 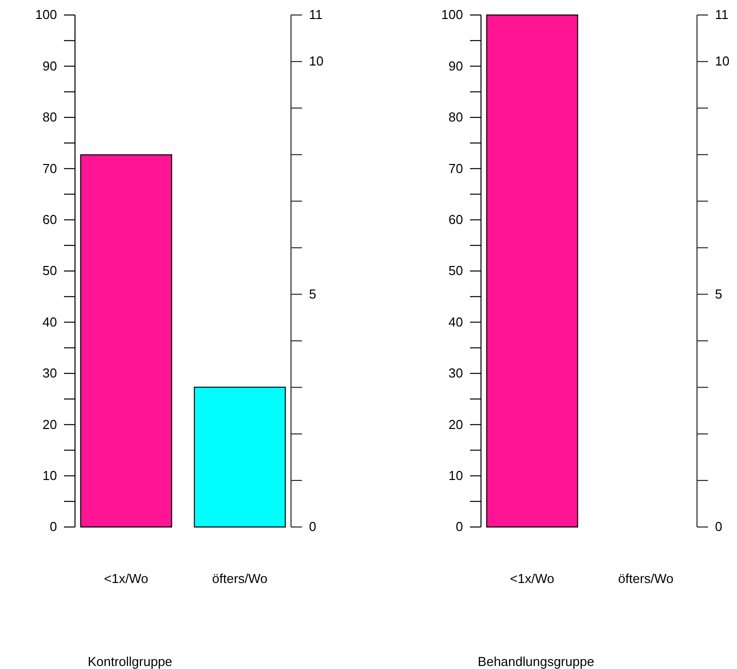 What do you see at coordinates (536, 661) in the screenshot?
I see `x-axis-title: Behandlungsgruppe` at bounding box center [536, 661].